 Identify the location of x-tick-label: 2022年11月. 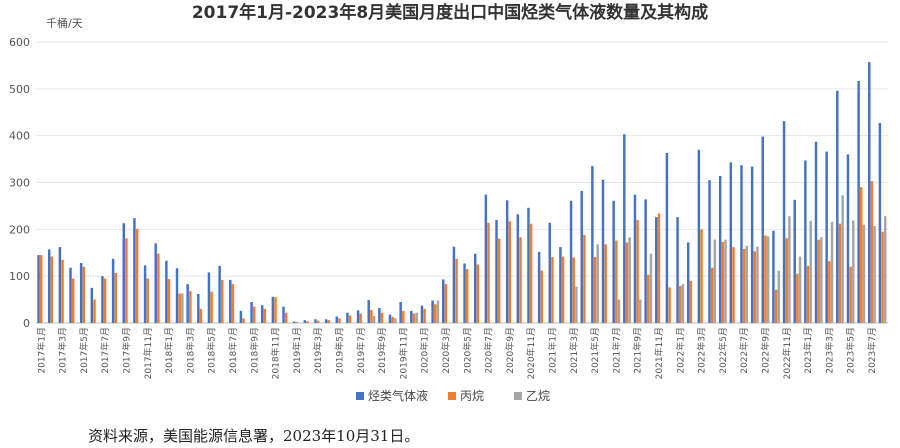
(787, 353).